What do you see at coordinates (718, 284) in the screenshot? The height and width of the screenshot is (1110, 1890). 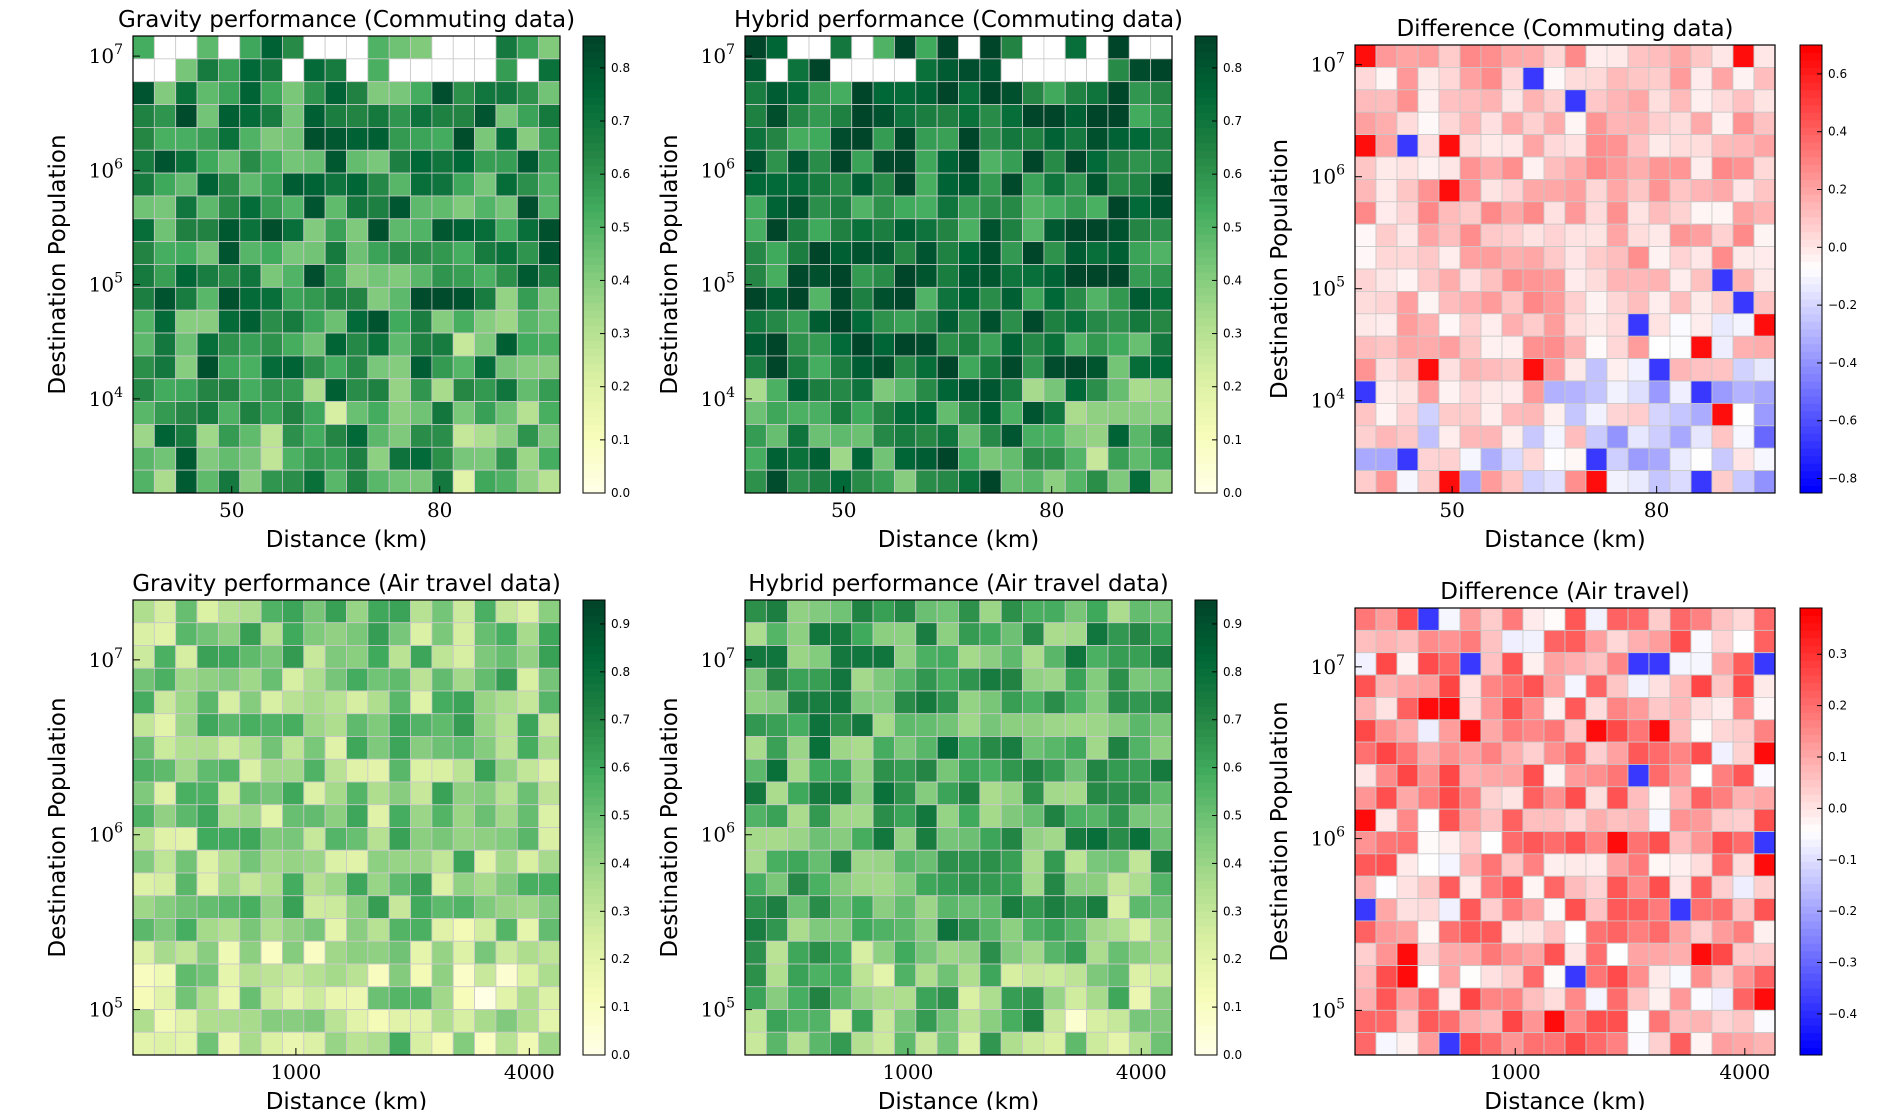 I see `y-tick-label: 105` at bounding box center [718, 284].